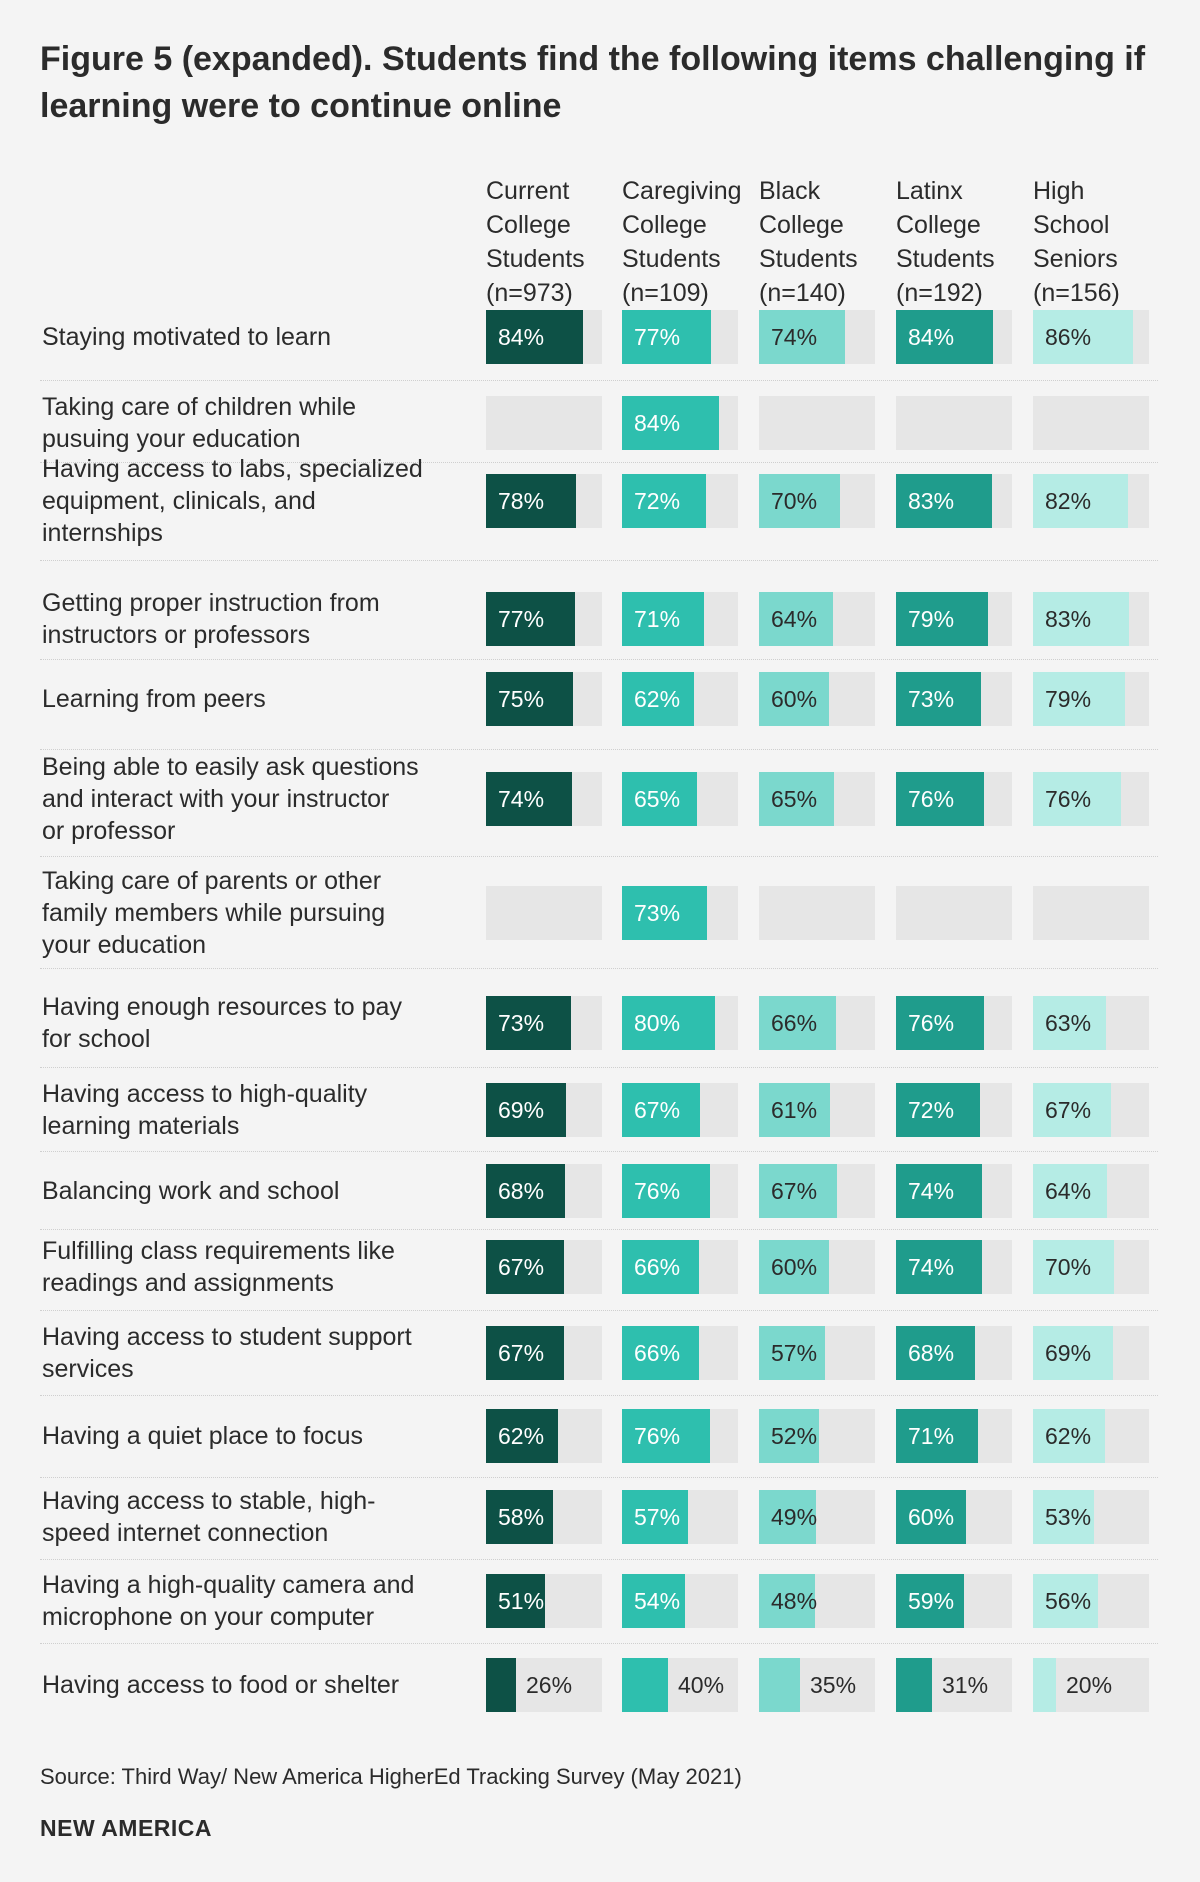 The image size is (1200, 1882). Describe the element at coordinates (794, 799) in the screenshot. I see `data-label: 65%` at that location.